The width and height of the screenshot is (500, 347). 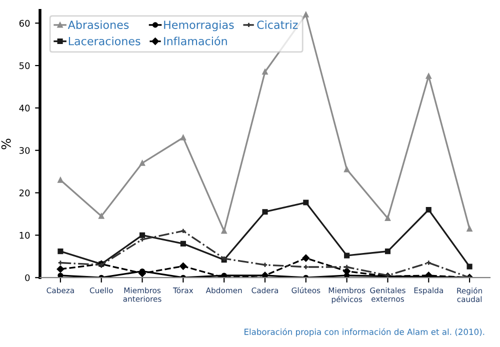 I want to click on y-tick-label: 60, so click(x=24, y=23).